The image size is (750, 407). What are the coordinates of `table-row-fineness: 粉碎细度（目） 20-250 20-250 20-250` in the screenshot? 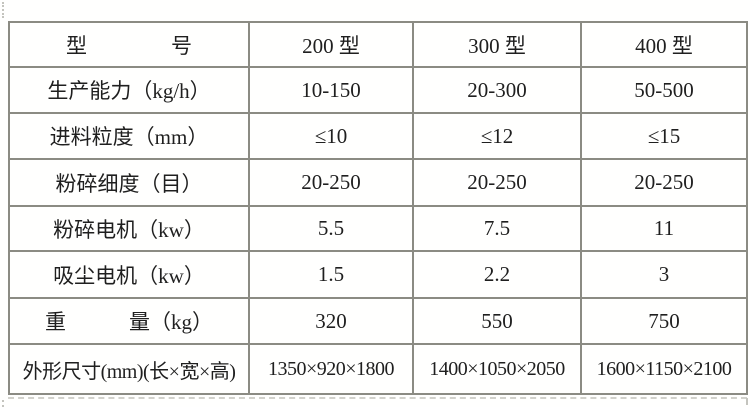 It's located at (378, 182).